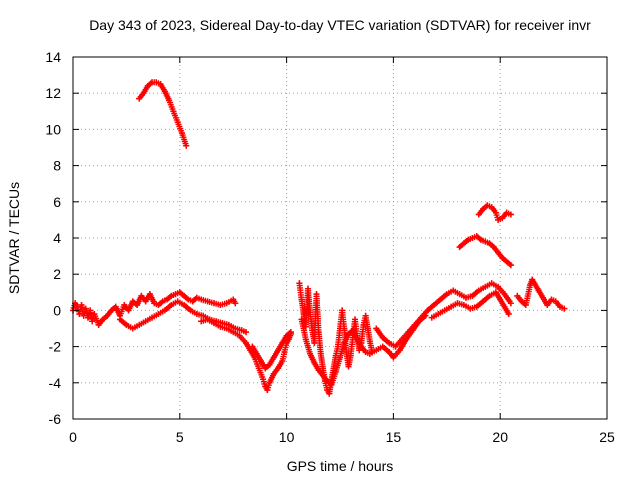 The width and height of the screenshot is (640, 485). I want to click on series-arc-morning-dip, so click(246, 355).